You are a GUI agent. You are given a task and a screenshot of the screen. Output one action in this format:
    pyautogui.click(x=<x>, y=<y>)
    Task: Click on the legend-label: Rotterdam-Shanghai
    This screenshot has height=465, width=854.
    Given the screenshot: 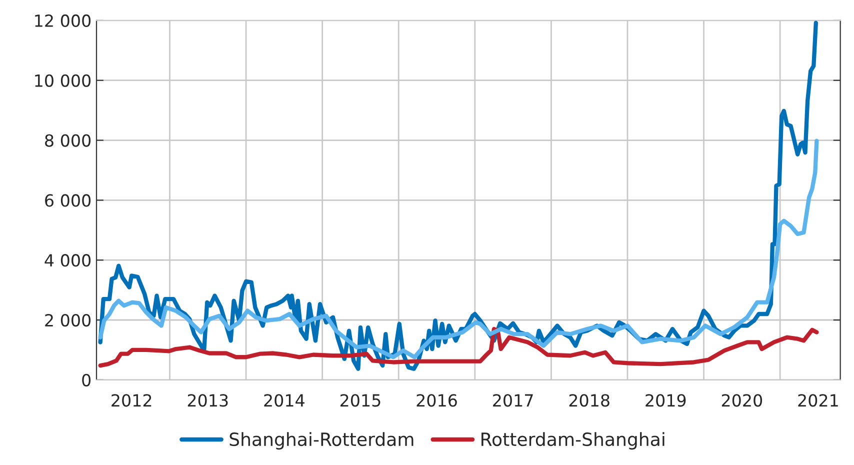 What is the action you would take?
    pyautogui.click(x=573, y=441)
    